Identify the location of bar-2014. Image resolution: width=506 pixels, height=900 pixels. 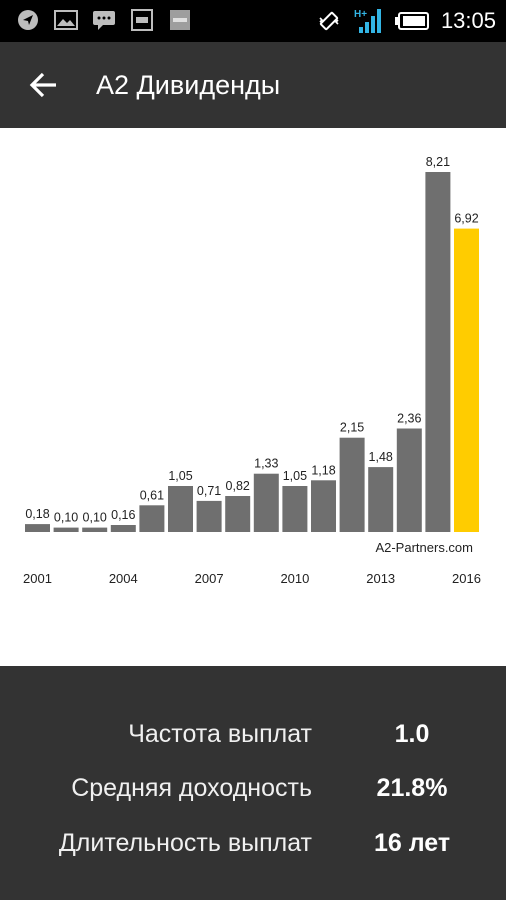
(409, 480).